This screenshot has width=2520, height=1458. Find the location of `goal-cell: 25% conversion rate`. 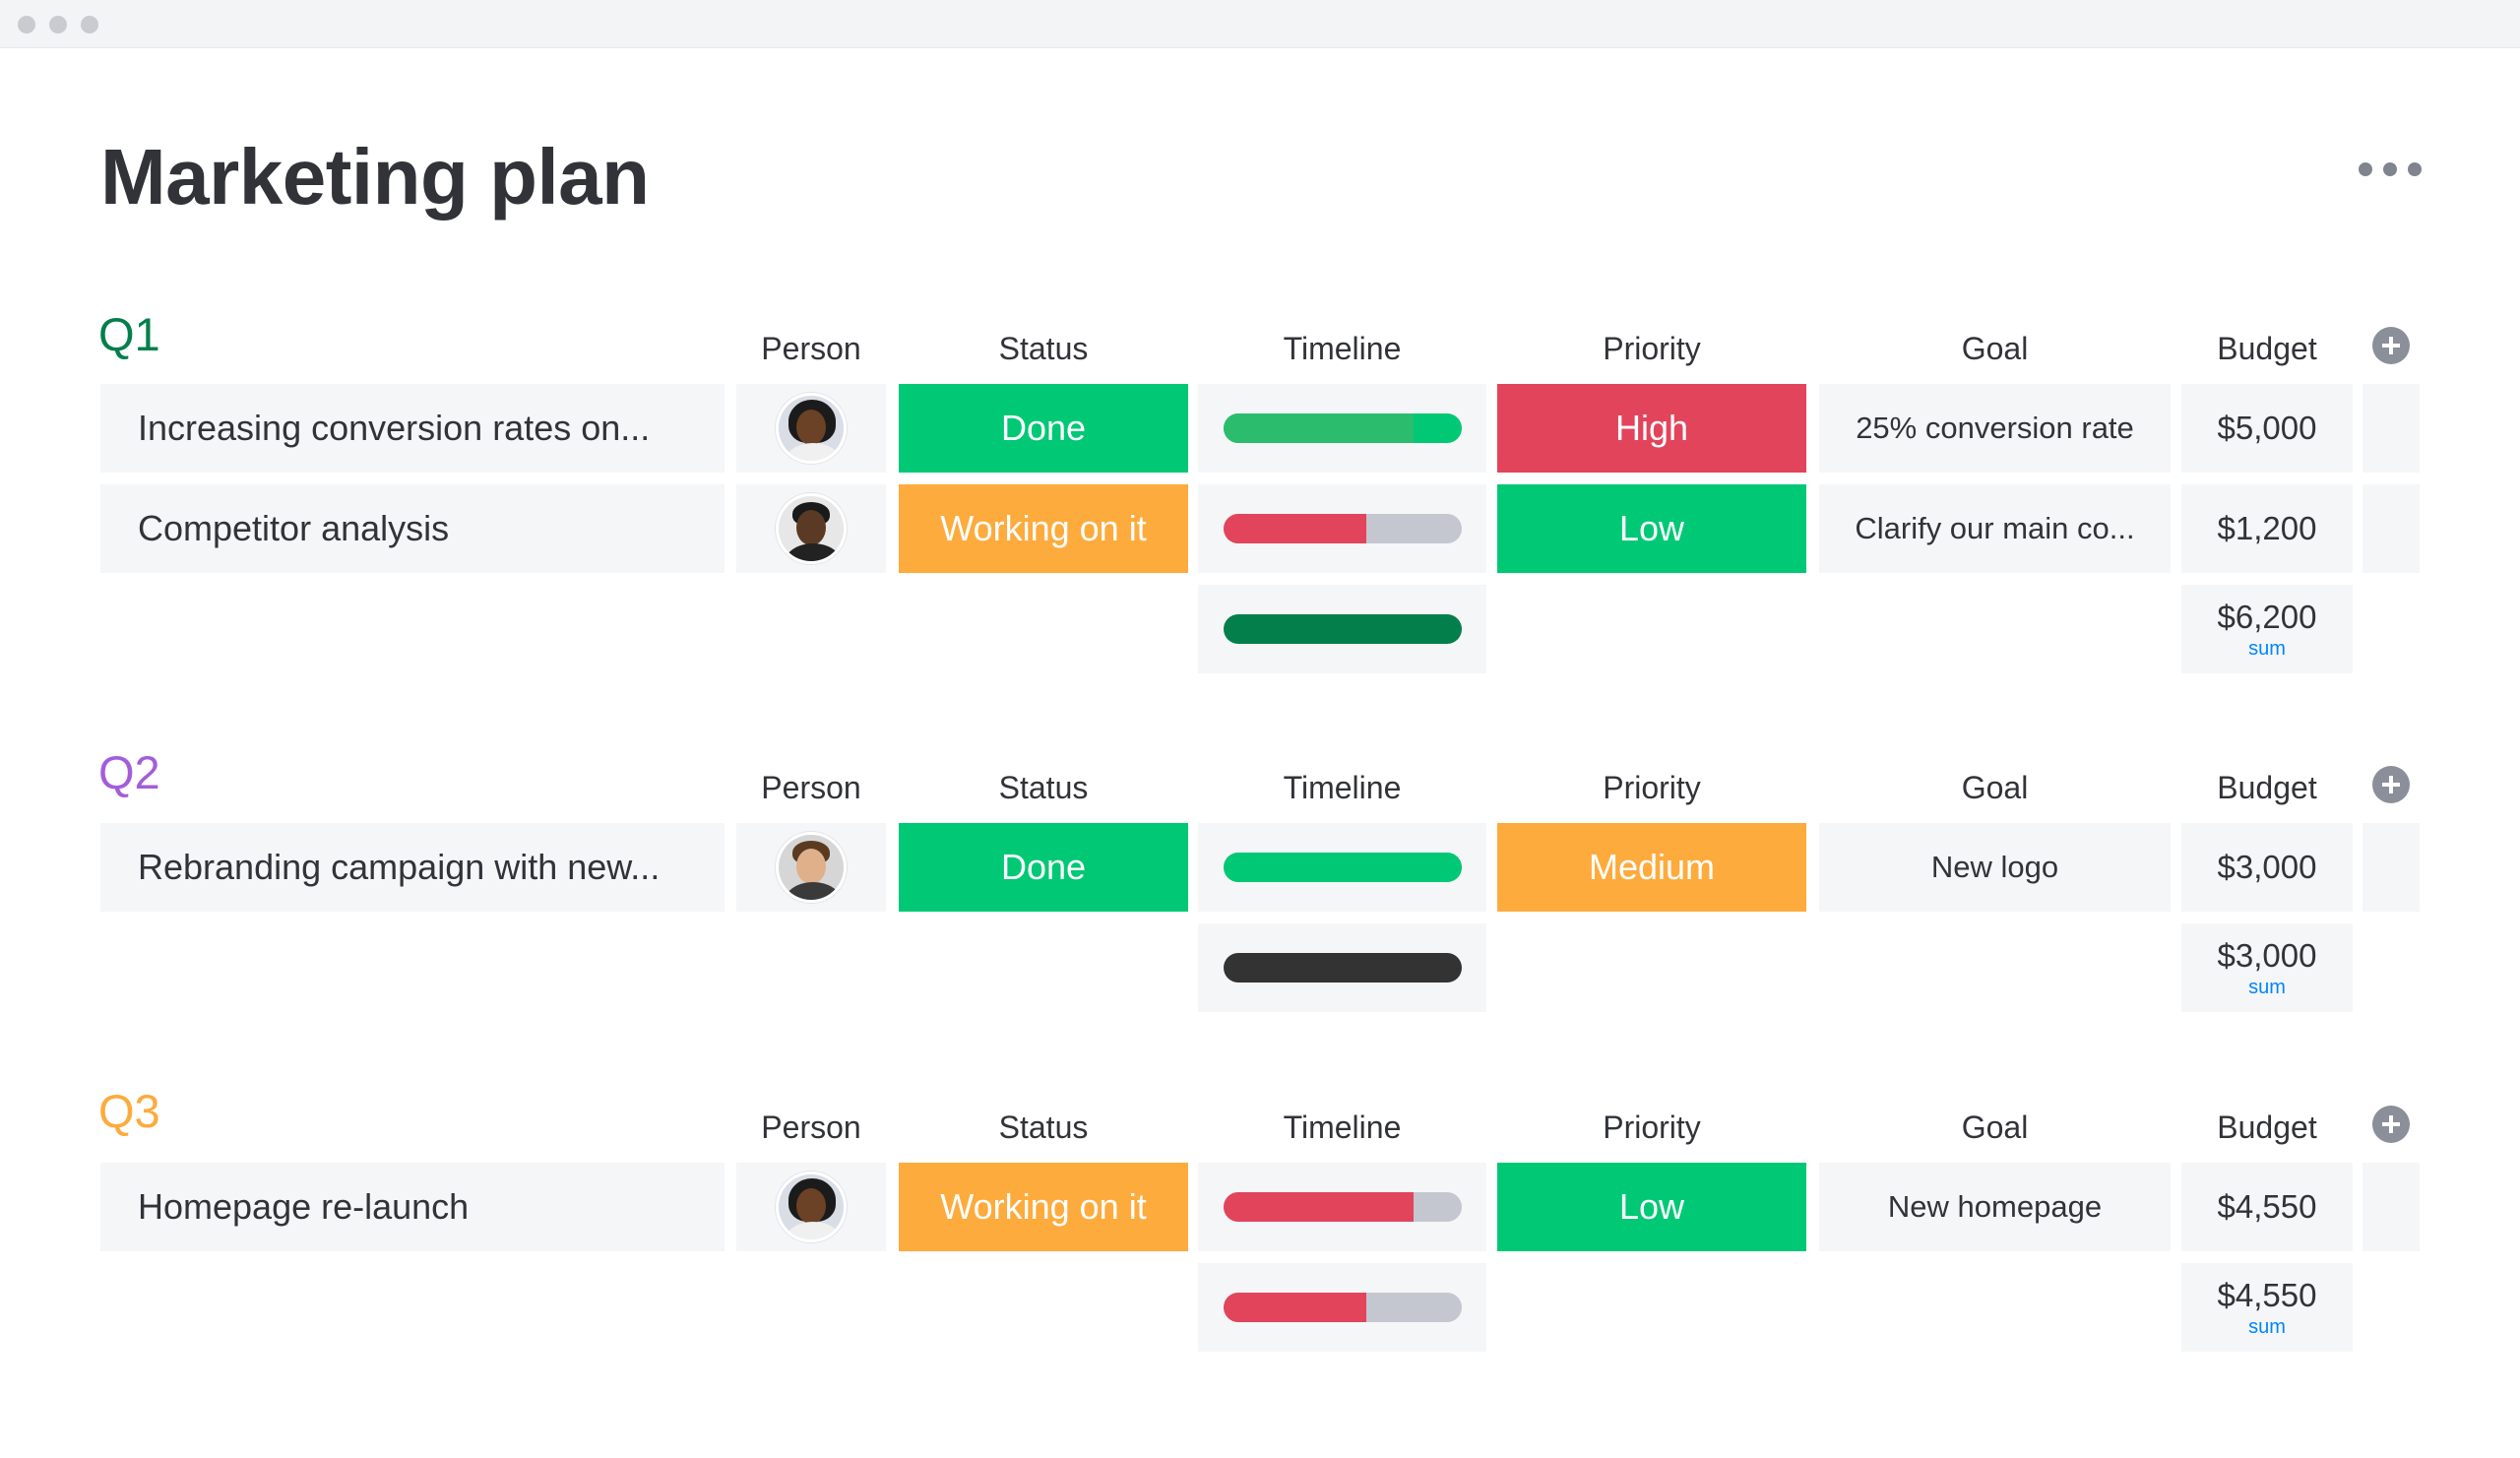

goal-cell: 25% conversion rate is located at coordinates (1995, 428).